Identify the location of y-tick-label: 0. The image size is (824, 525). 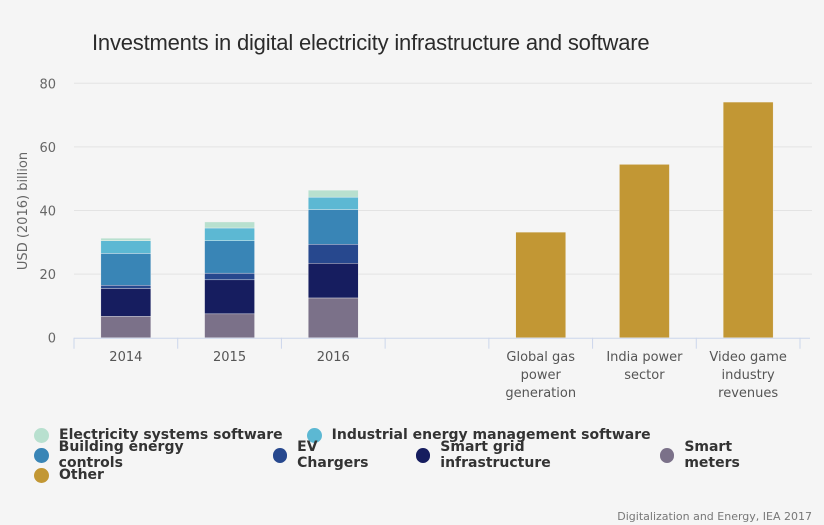
(52, 339).